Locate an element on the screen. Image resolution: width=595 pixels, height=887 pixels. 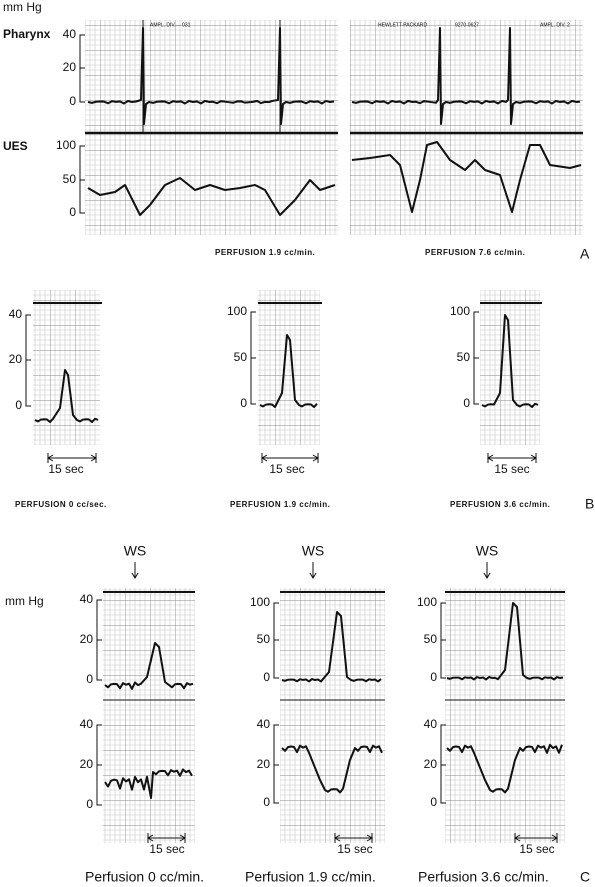
caption: PERFUSION 7.6 cc/min. is located at coordinates (475, 252).